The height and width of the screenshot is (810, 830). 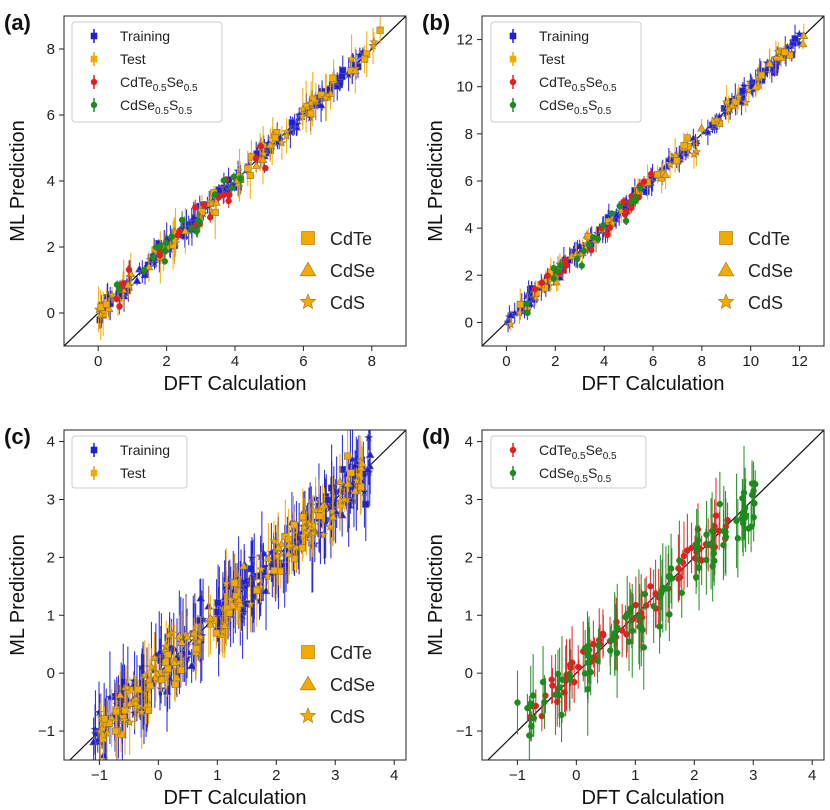 I want to click on legend-label-cdses: CdSe0.5S0.5, so click(x=575, y=107).